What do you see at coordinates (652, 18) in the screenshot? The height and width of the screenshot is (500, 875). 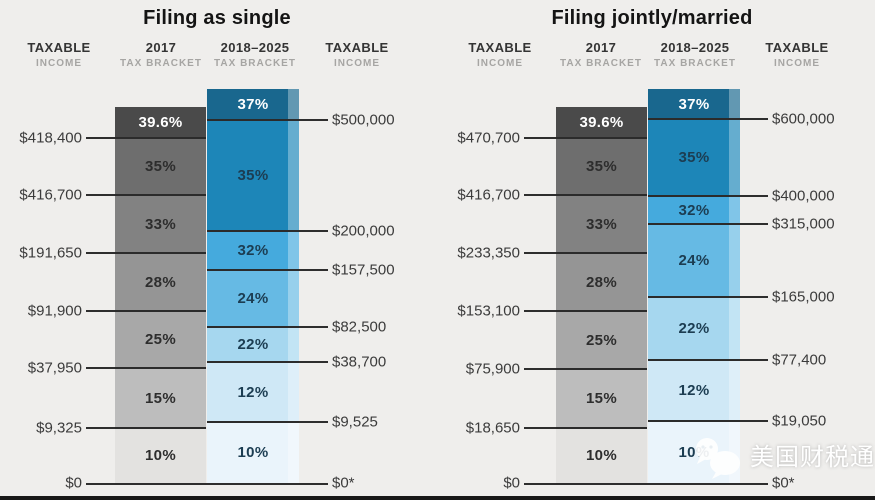 I see `chart-title: Filing jointly/married` at bounding box center [652, 18].